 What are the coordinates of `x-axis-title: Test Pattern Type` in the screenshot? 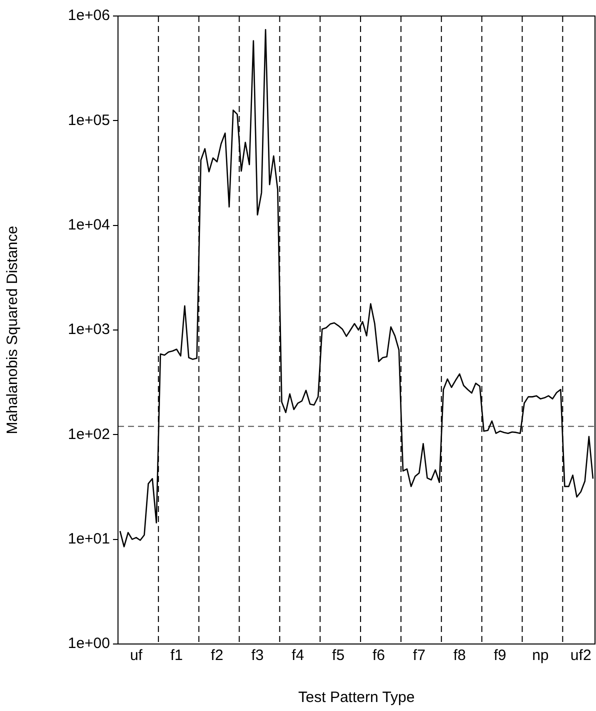 It's located at (356, 697).